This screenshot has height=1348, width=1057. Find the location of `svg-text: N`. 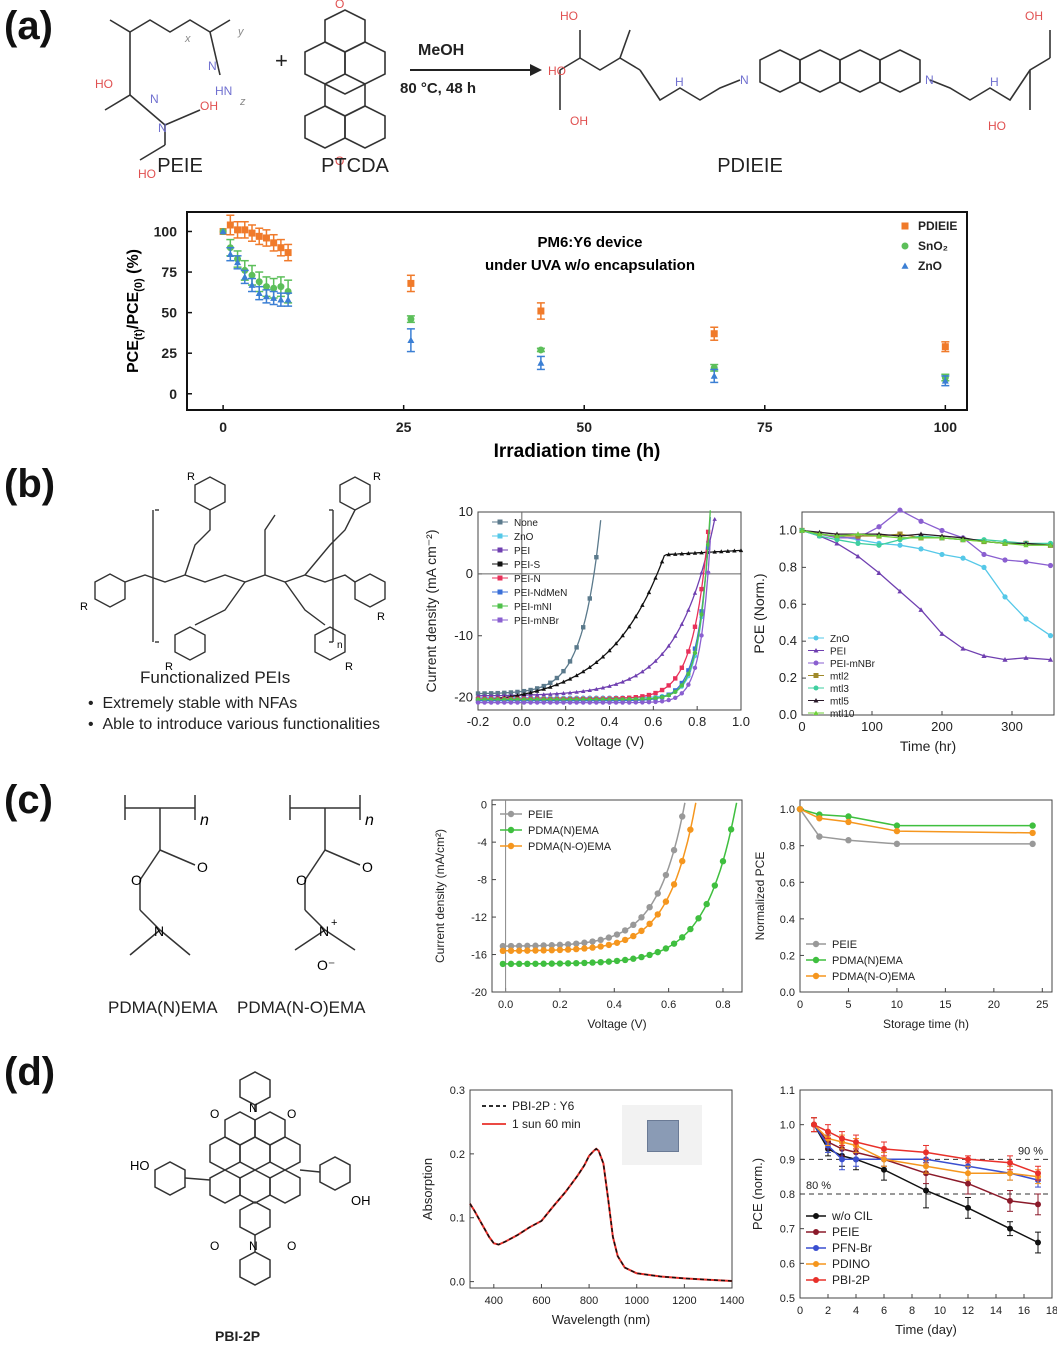

svg-text: N is located at coordinates (253, 1108).